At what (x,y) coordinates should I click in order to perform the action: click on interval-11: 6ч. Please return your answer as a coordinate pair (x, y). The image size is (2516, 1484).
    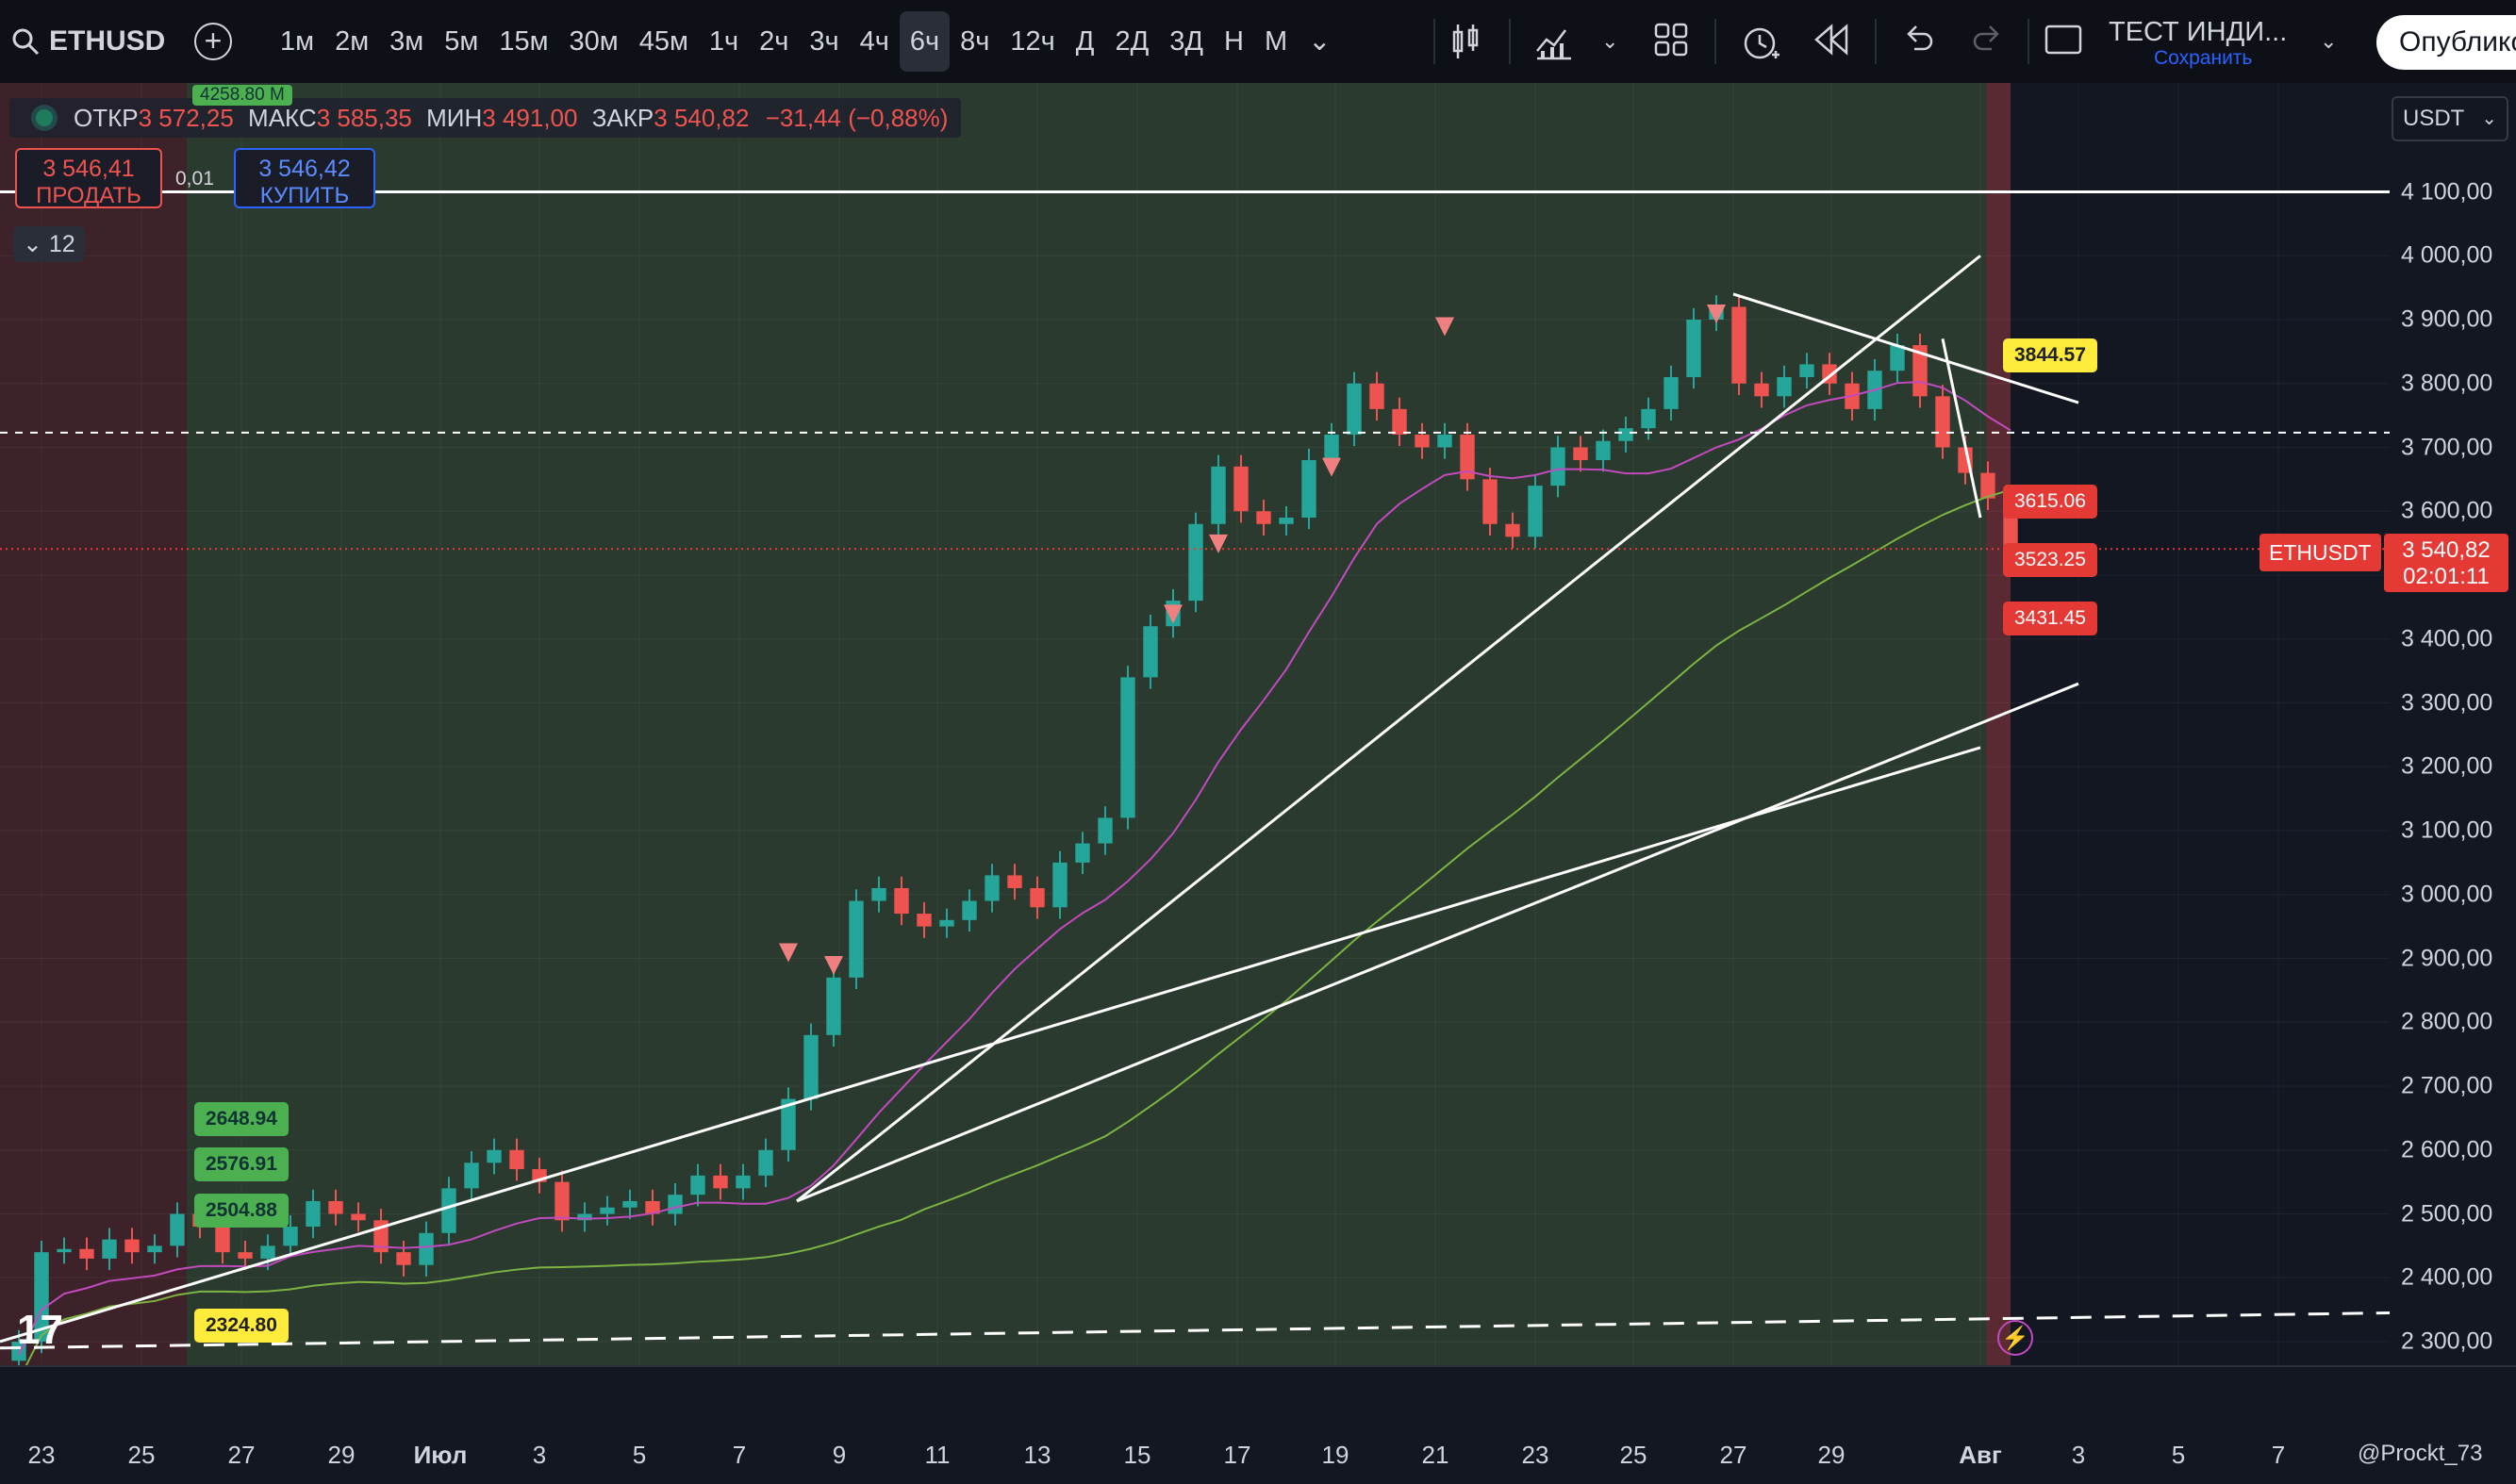
    Looking at the image, I should click on (925, 41).